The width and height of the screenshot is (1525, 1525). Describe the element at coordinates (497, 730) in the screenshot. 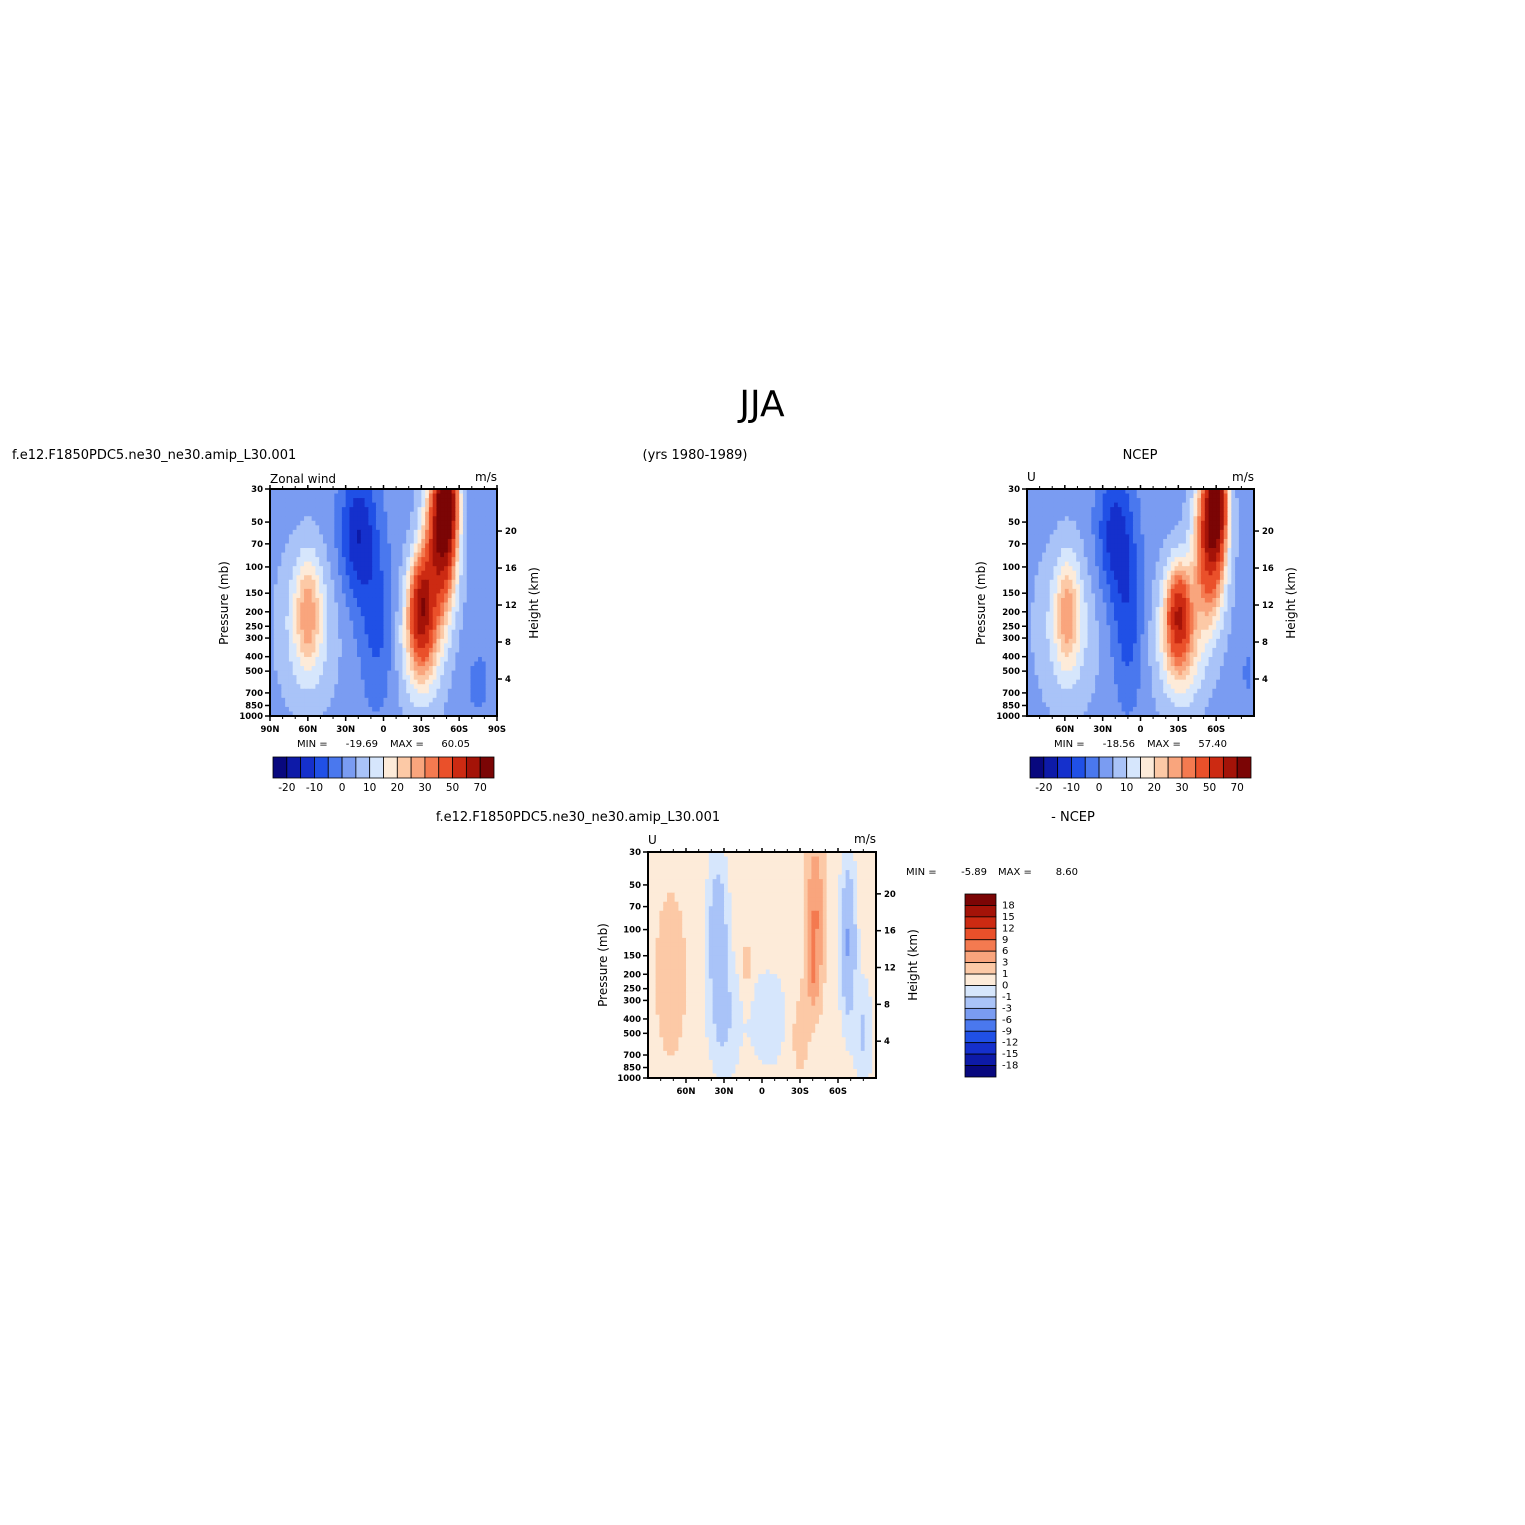

I see `x-tick-label: 90S` at that location.